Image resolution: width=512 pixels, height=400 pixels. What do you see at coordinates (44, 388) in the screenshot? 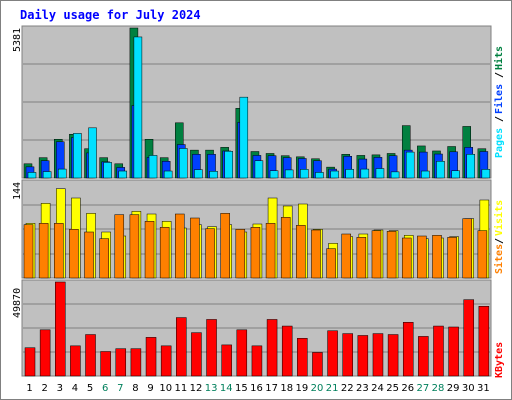
I see `x-tick-label: 2` at bounding box center [44, 388].